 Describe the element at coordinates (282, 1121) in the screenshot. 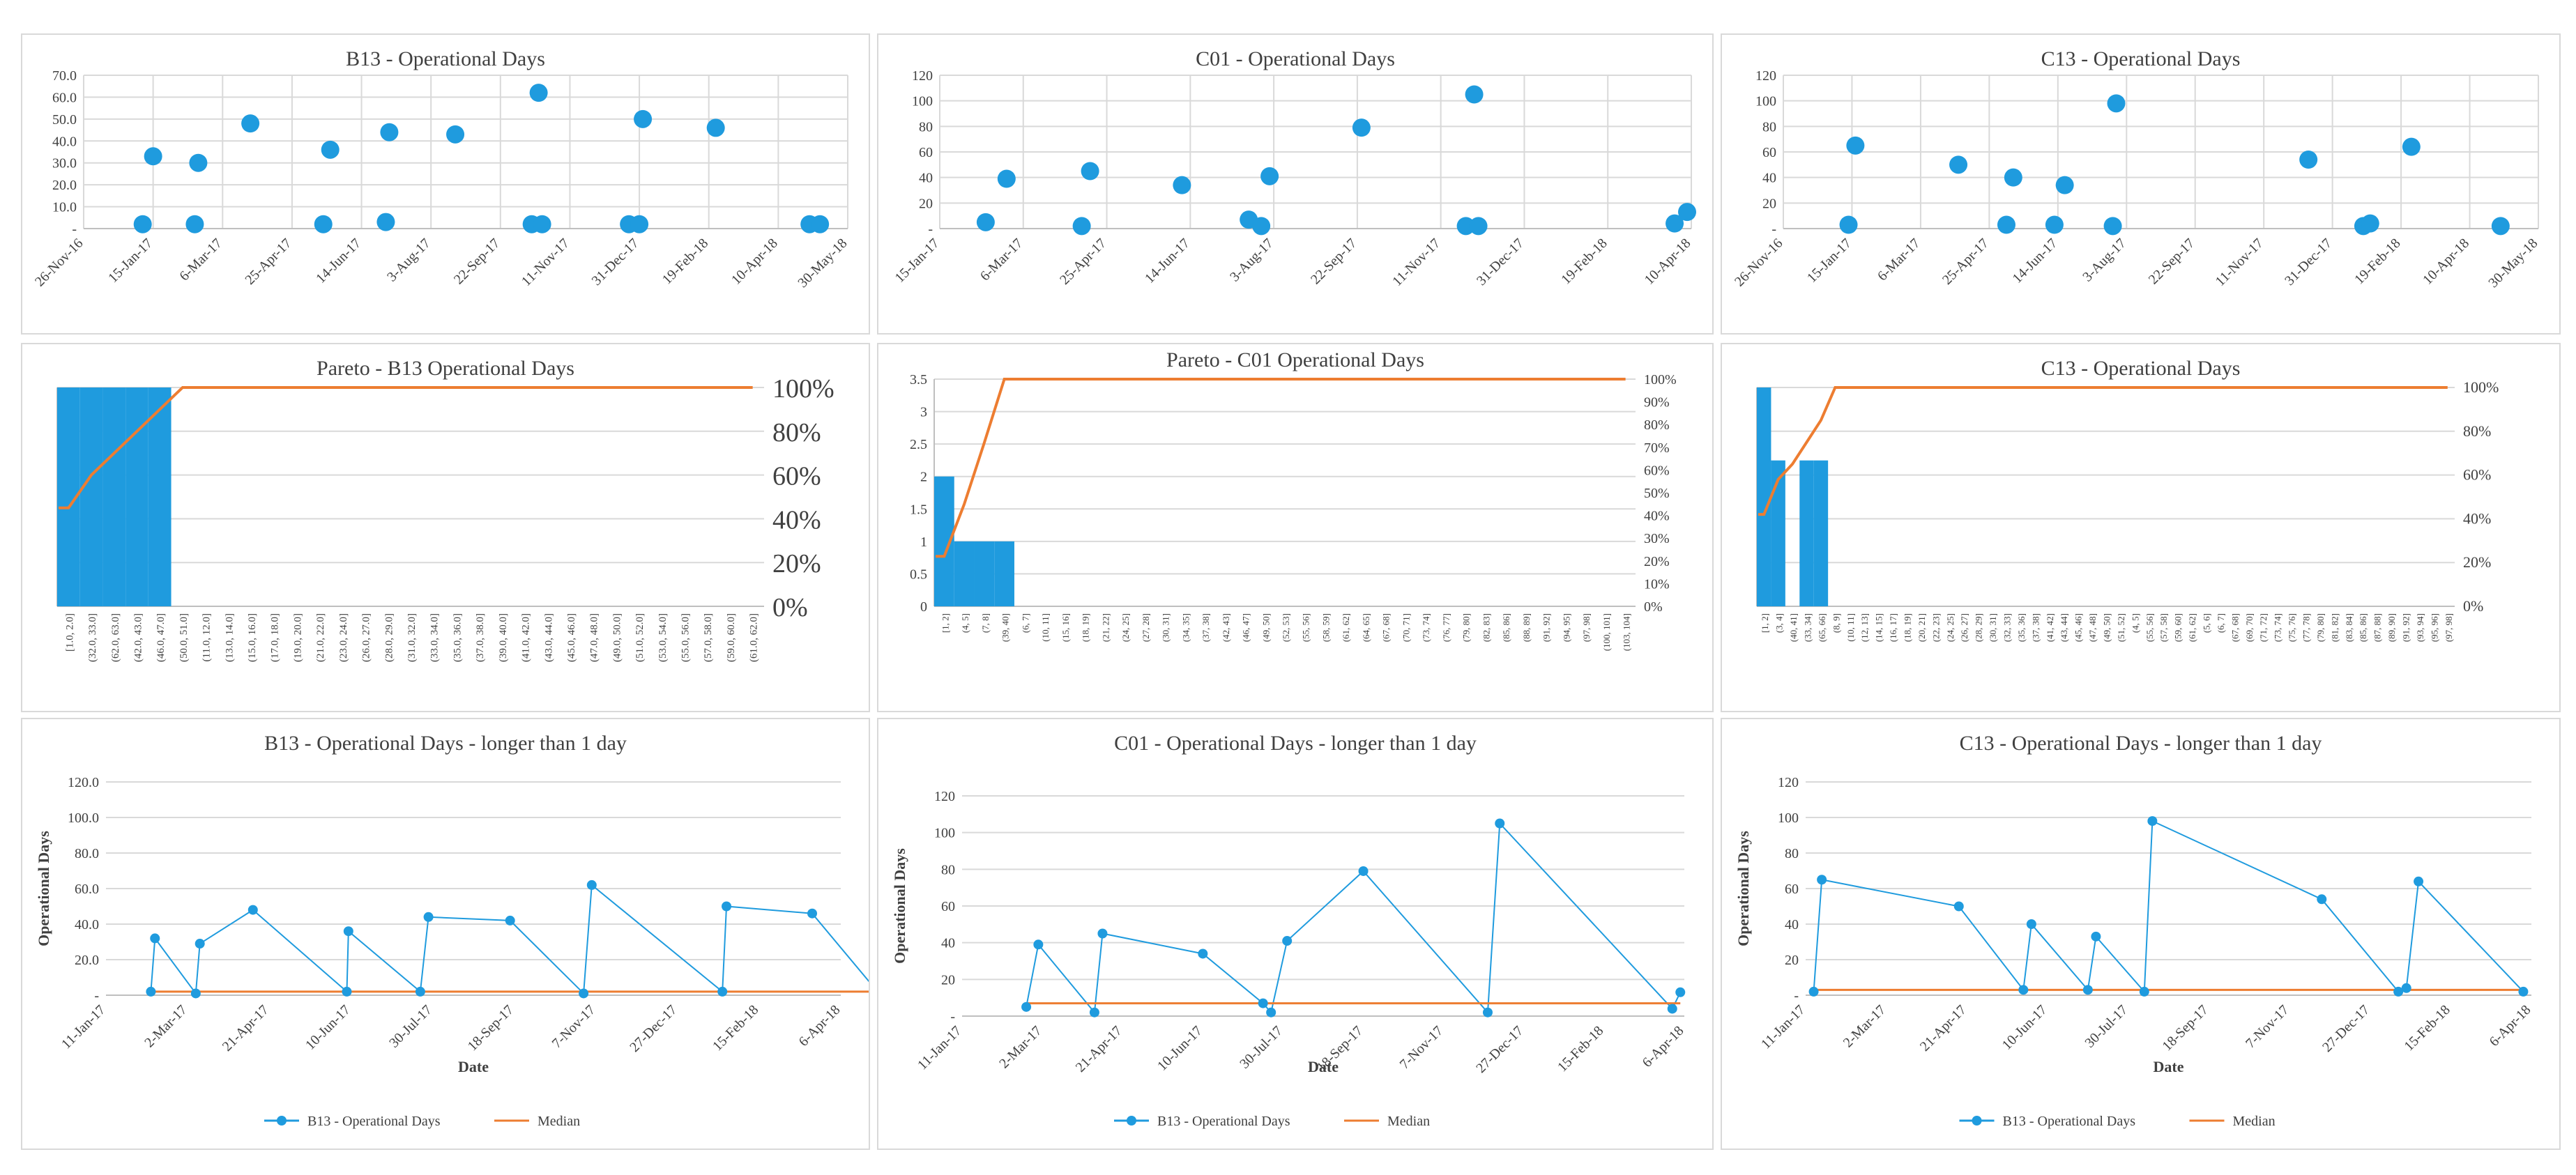

I see `legend-swatch-marker` at that location.